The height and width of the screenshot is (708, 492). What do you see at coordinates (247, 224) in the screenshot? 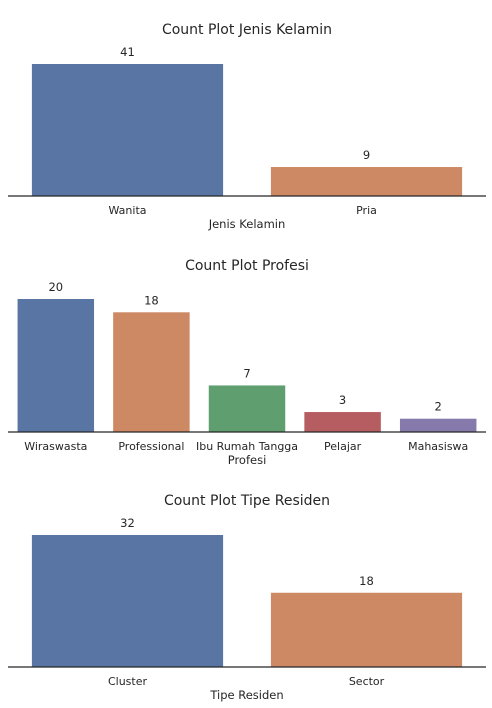
I see `x-axis-label: Jenis Kelamin` at bounding box center [247, 224].